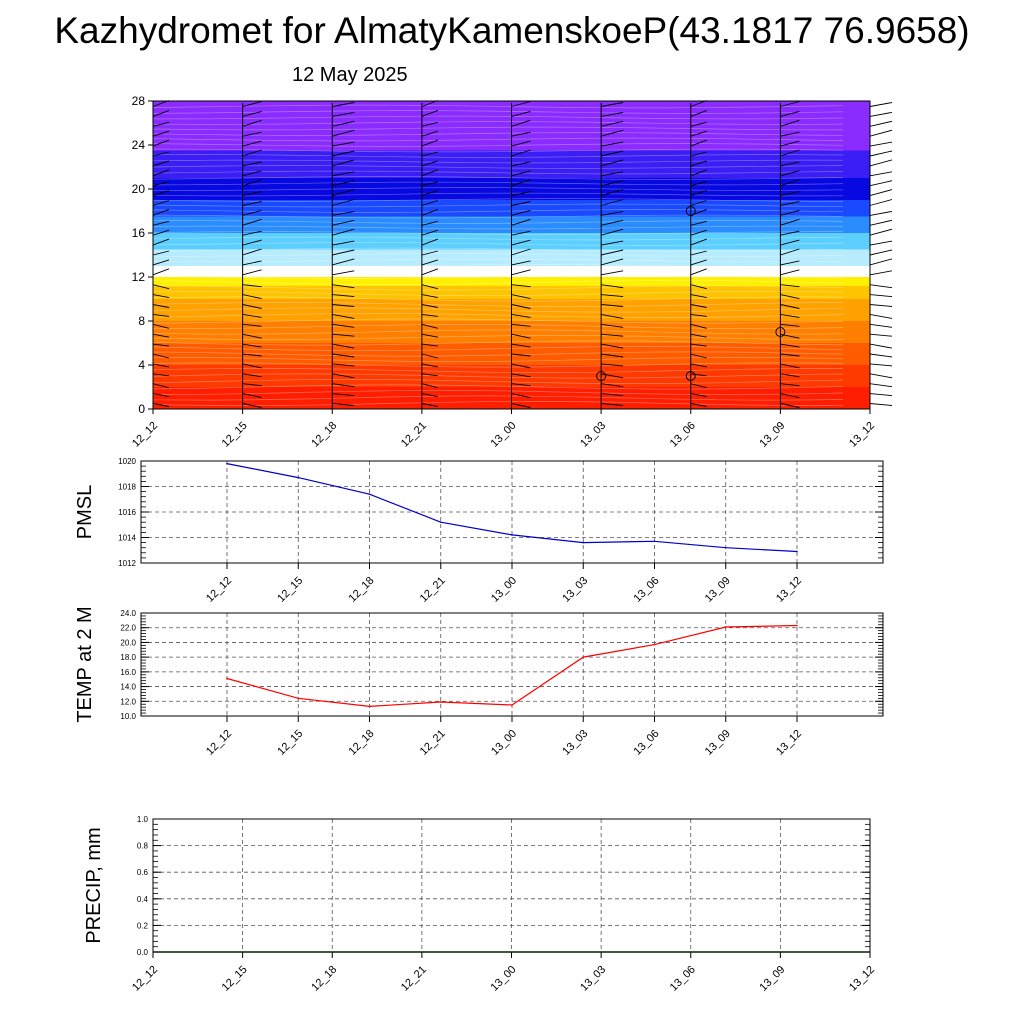 The image size is (1024, 1024). I want to click on x-tick-label: 12_12, so click(145, 435).